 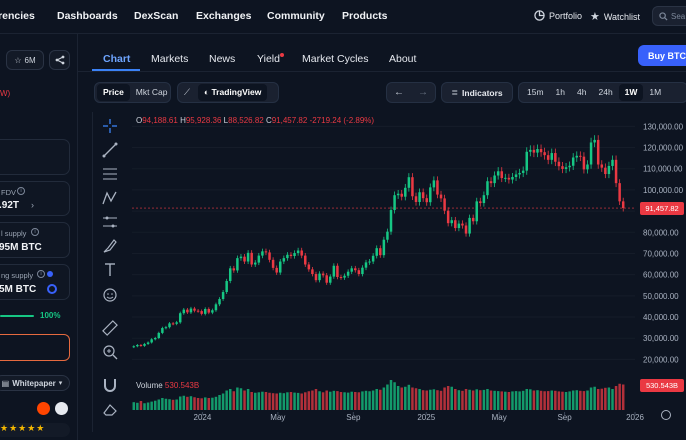 What do you see at coordinates (289, 120) in the screenshot?
I see `ohlc-c-value: 91,457.82` at bounding box center [289, 120].